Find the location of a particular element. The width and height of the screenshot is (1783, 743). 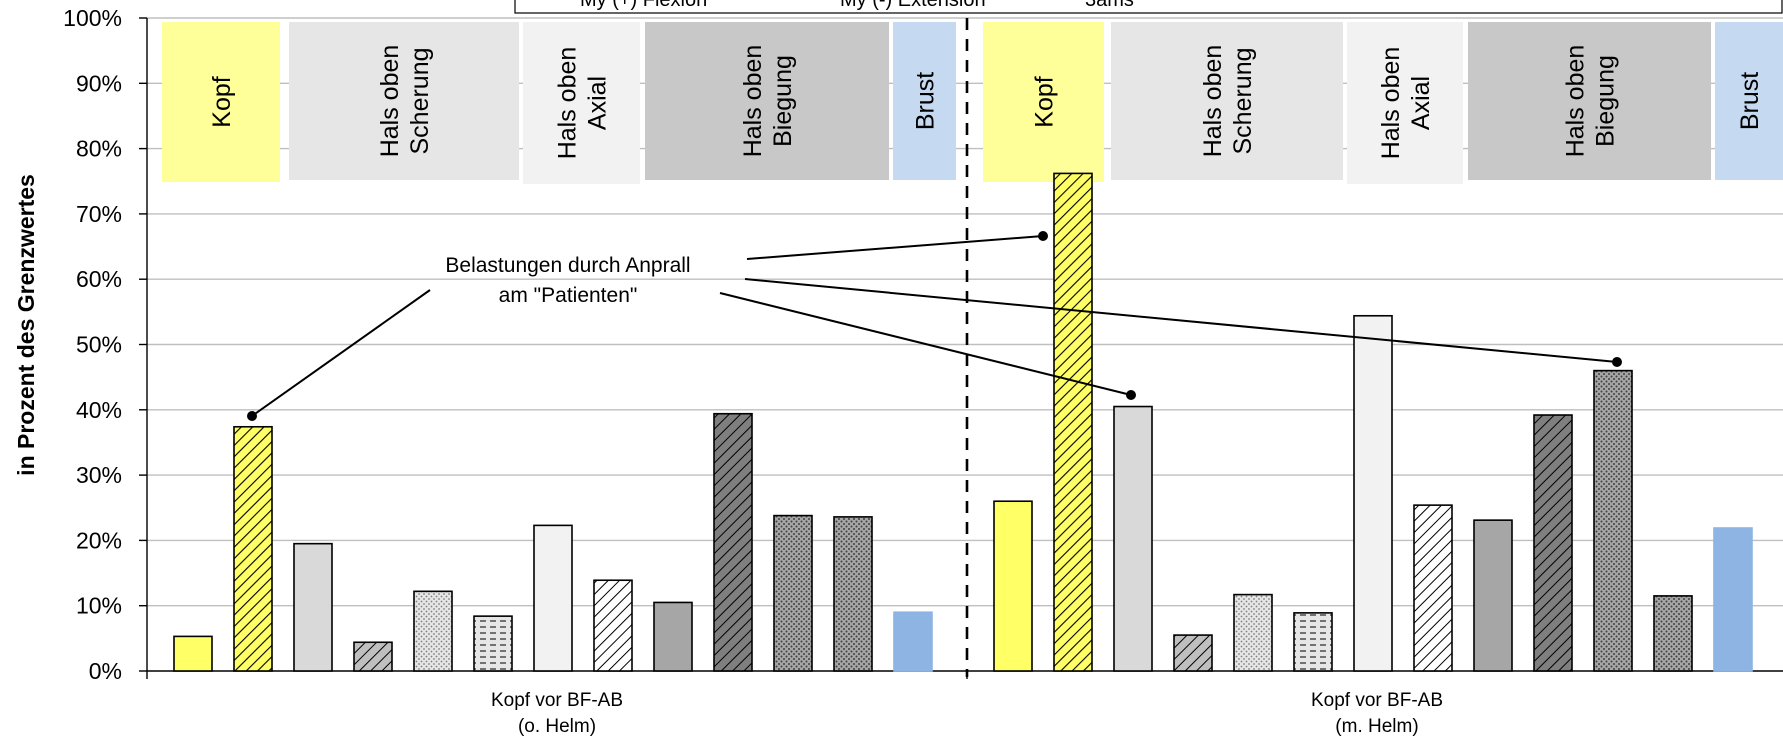

group-label-1-line1: Kopf vor BF-AB is located at coordinates (557, 700).